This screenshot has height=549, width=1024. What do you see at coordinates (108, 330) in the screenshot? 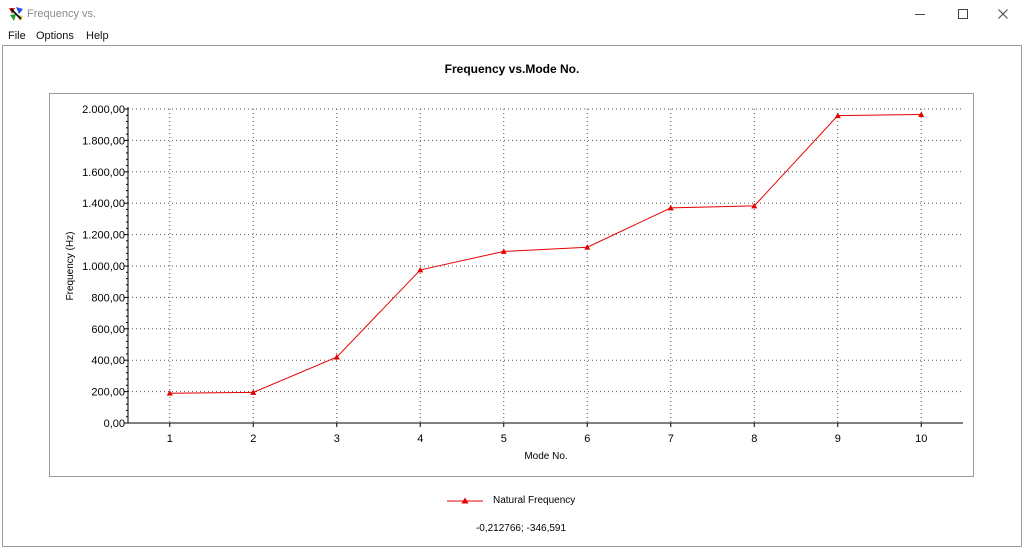
I see `y-tick-label: 600,00` at bounding box center [108, 330].